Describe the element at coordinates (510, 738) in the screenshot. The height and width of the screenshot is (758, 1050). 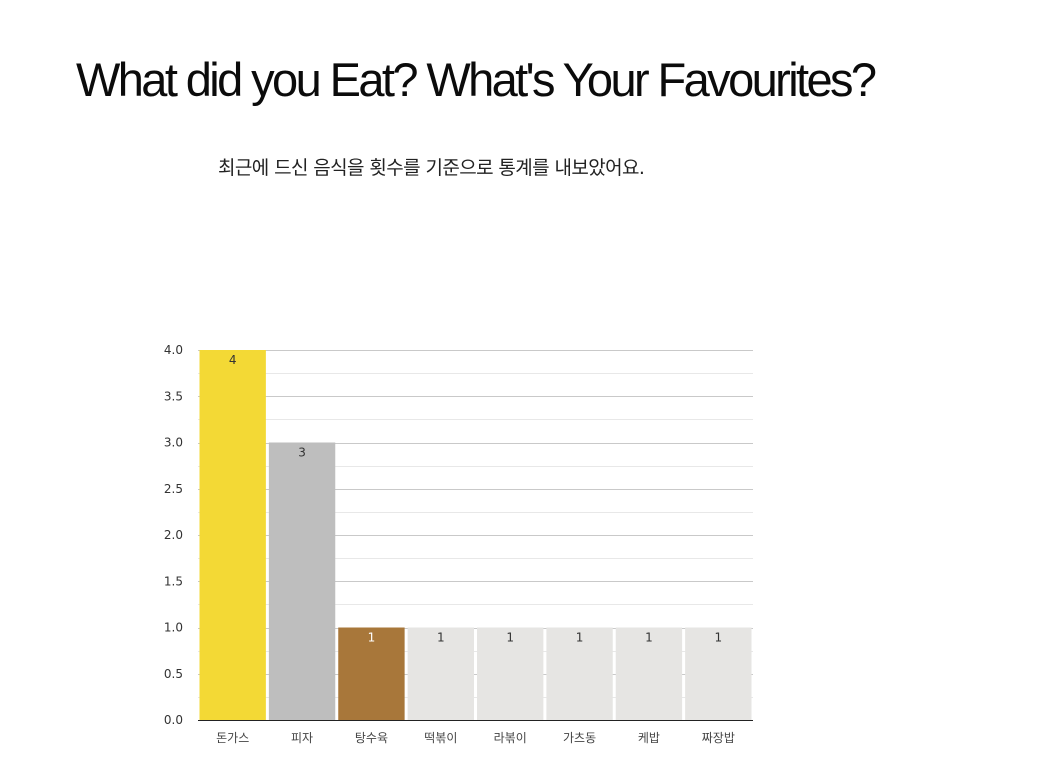
I see `x-tick-label: 라볶이` at that location.